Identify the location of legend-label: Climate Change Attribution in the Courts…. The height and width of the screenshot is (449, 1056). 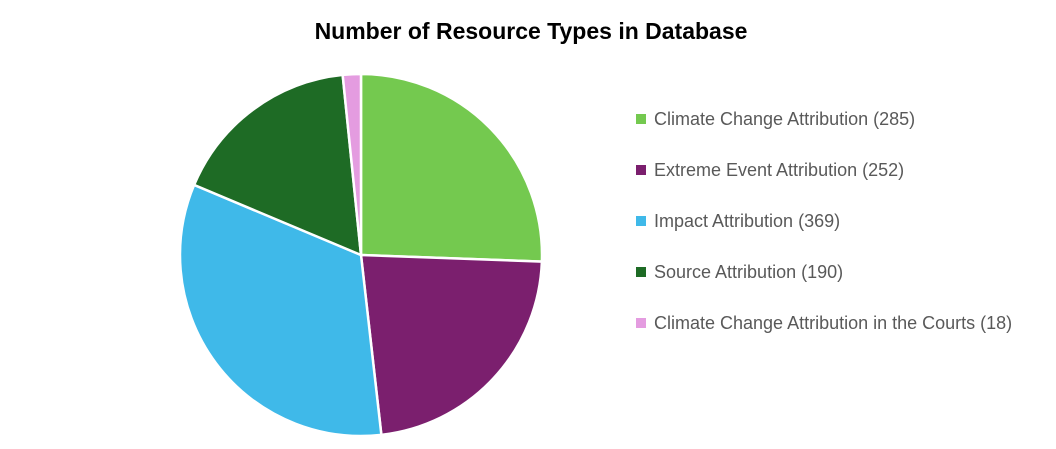
(833, 323).